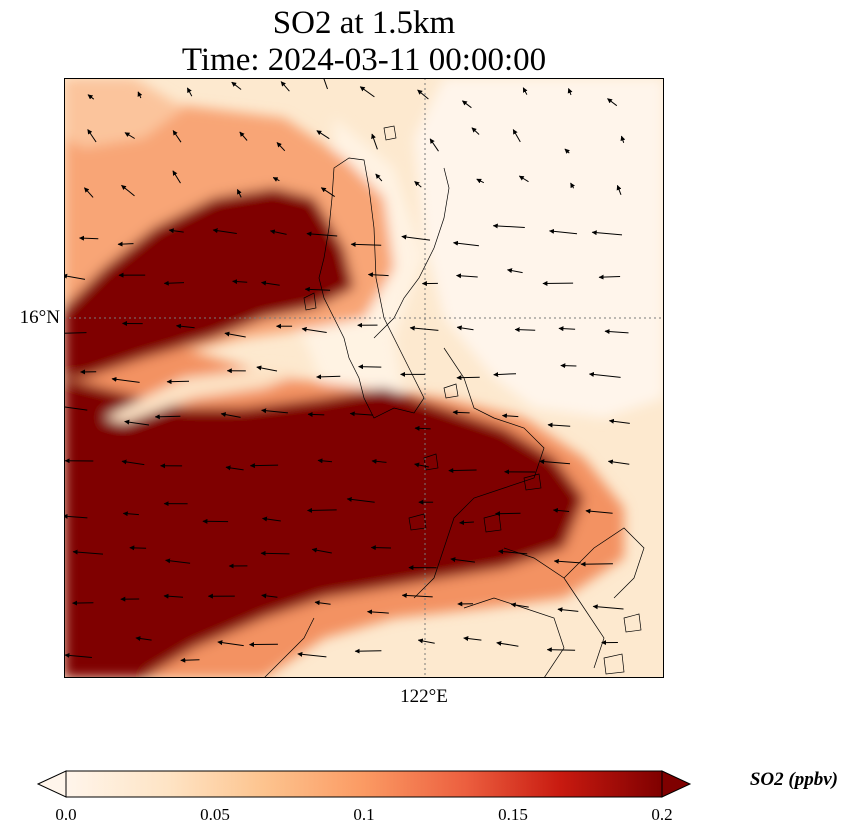 The width and height of the screenshot is (841, 836). I want to click on colorbar-min-extend, so click(51, 784).